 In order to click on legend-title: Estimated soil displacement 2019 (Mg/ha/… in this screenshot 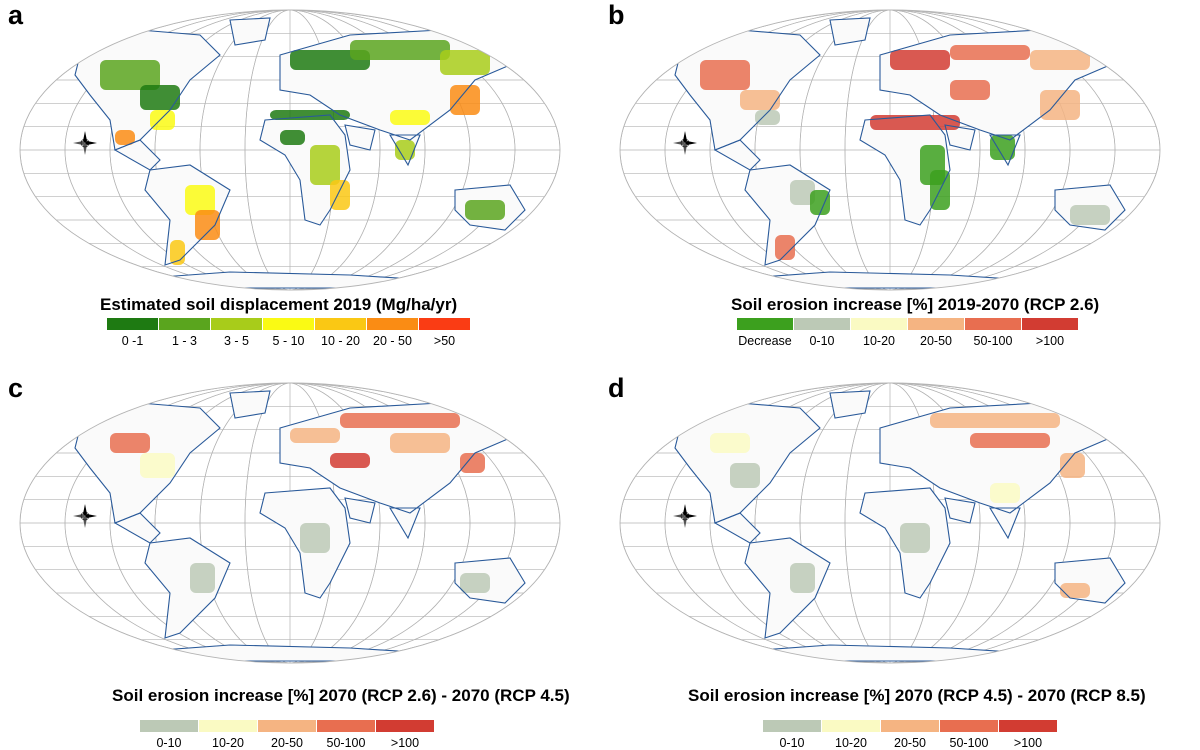, I will do `click(278, 305)`.